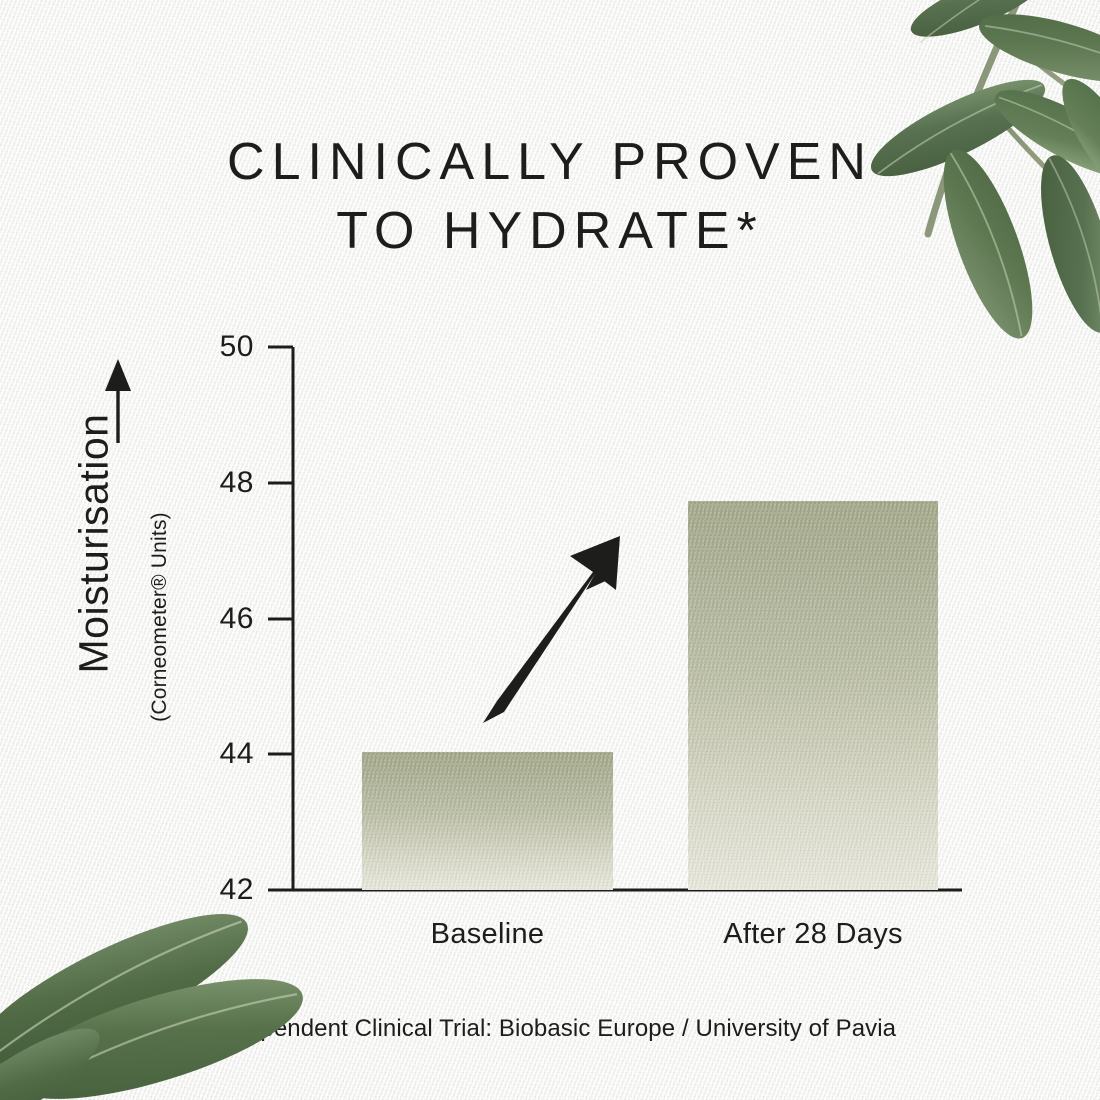 This screenshot has width=1100, height=1100. Describe the element at coordinates (236, 753) in the screenshot. I see `y-tick-label-44: 44` at that location.